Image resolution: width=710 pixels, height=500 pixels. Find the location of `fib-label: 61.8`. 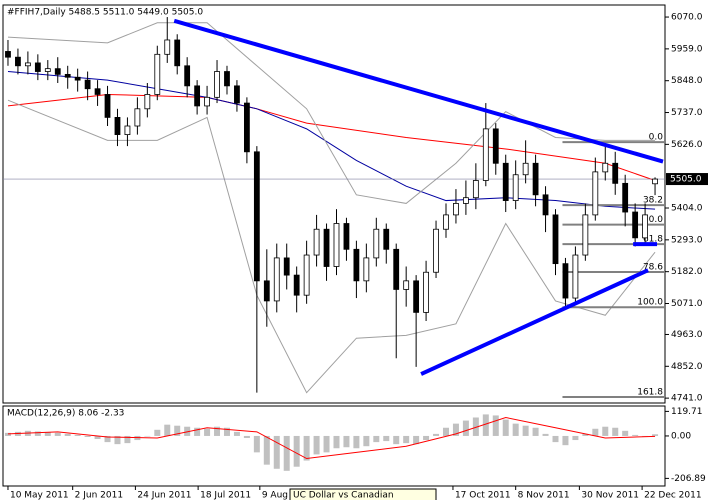

fib-label: 61.8 is located at coordinates (653, 240).